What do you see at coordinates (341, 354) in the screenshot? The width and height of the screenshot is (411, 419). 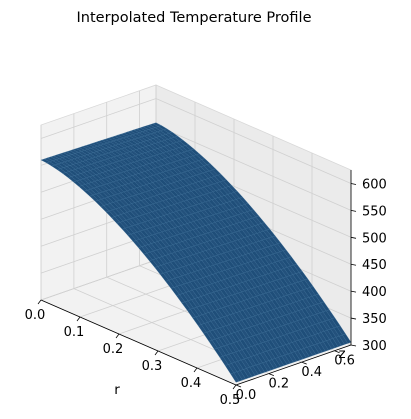 I see `y-axis-label: z` at bounding box center [341, 354].